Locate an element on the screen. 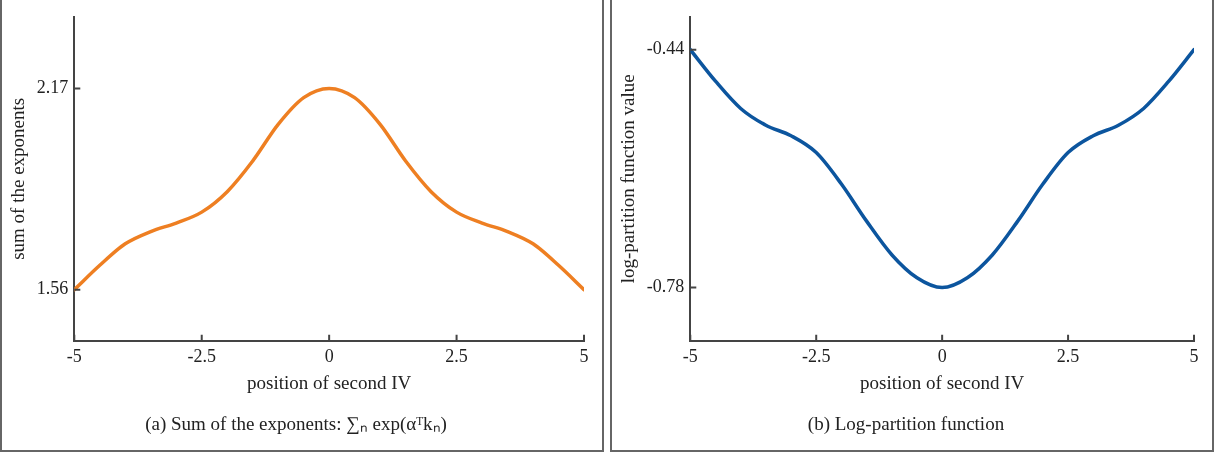 The image size is (1222, 456). y-axis-title: log-partition function value is located at coordinates (628, 179).